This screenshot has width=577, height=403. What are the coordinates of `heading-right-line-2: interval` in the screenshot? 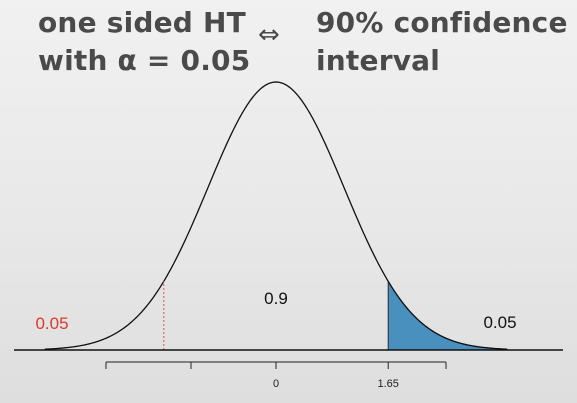 It's located at (378, 60).